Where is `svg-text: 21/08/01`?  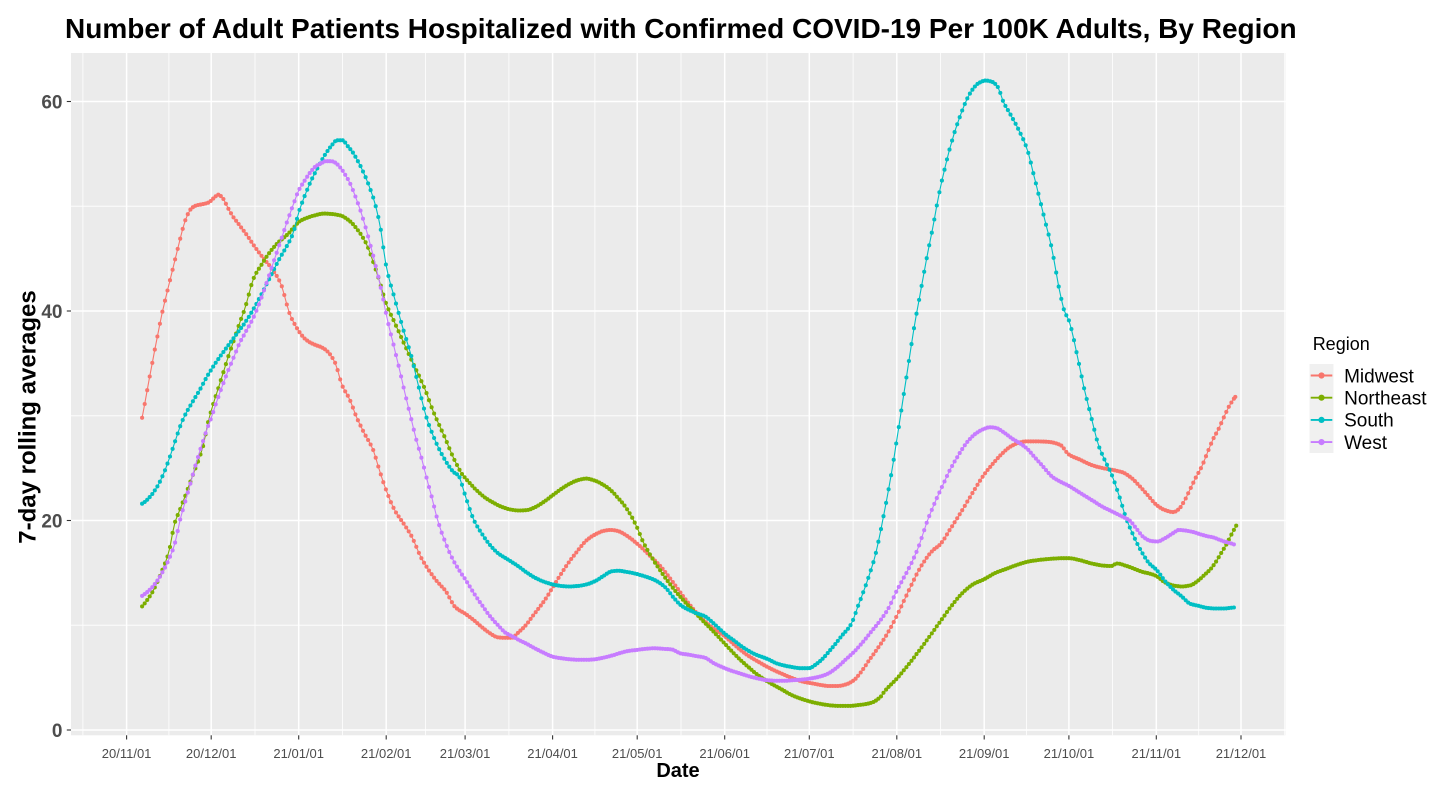 svg-text: 21/08/01 is located at coordinates (896, 753).